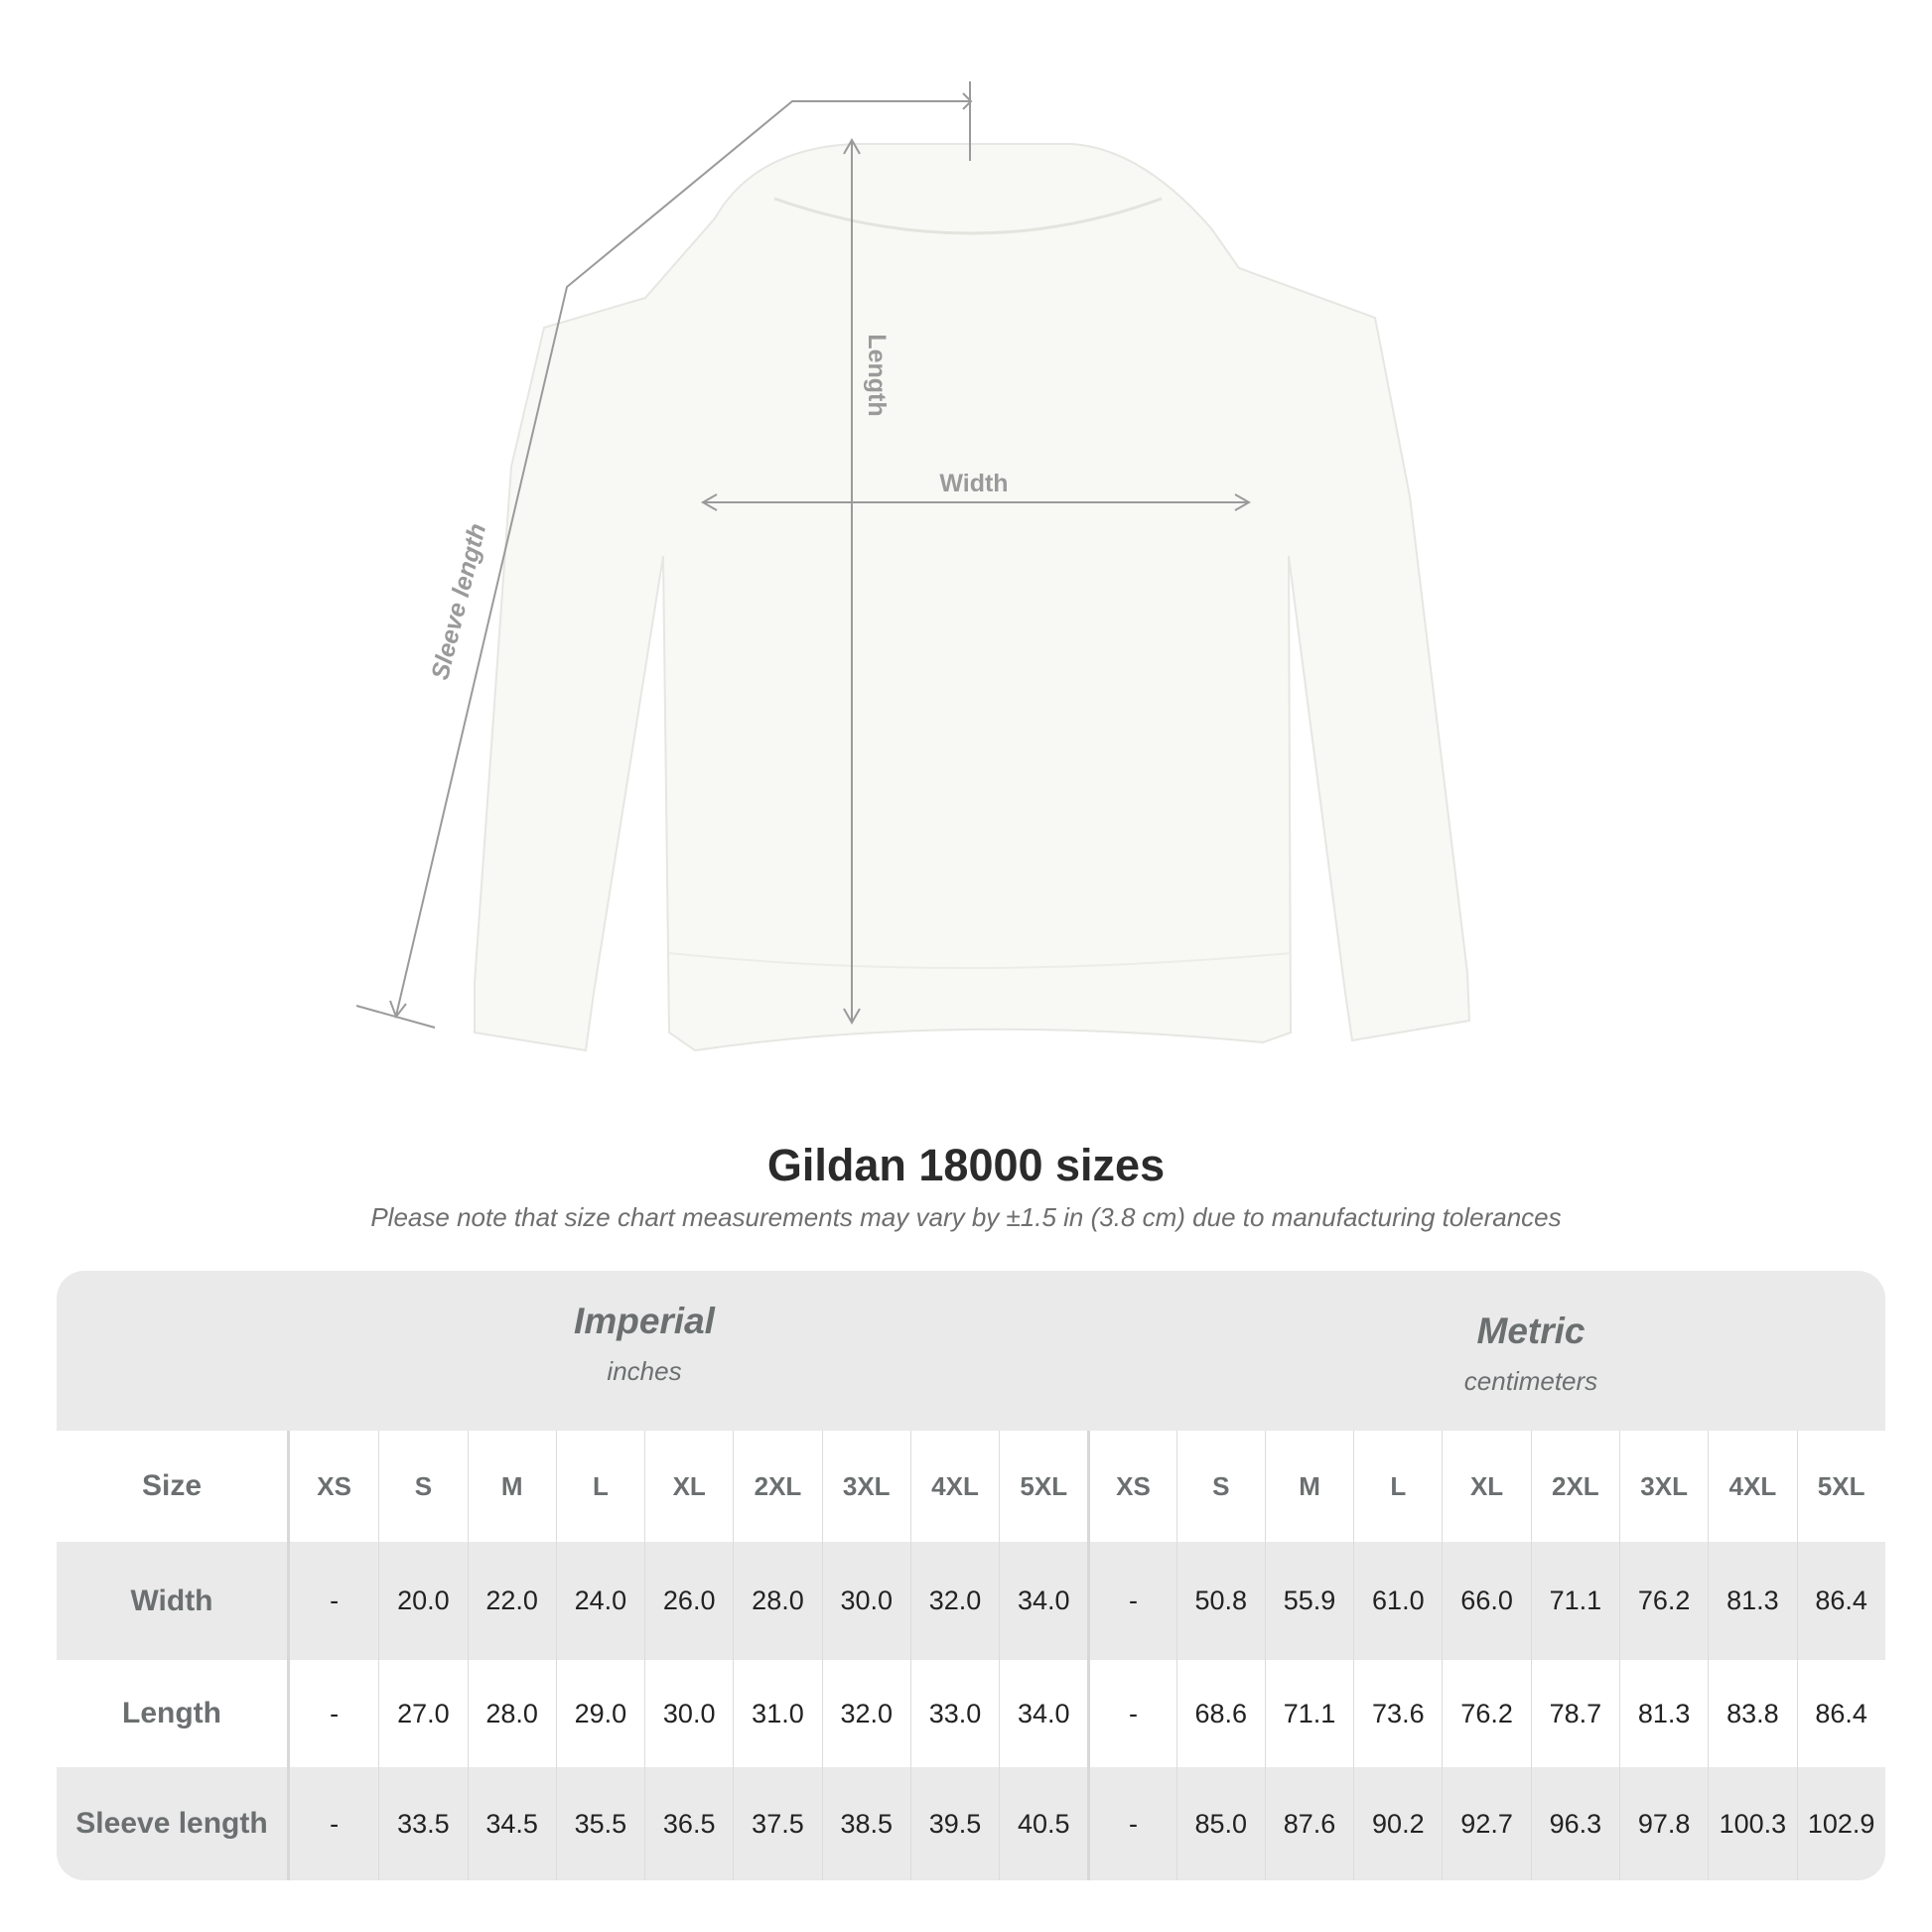 The image size is (1932, 1932). What do you see at coordinates (1531, 1354) in the screenshot?
I see `metric-header: Metric centimeters` at bounding box center [1531, 1354].